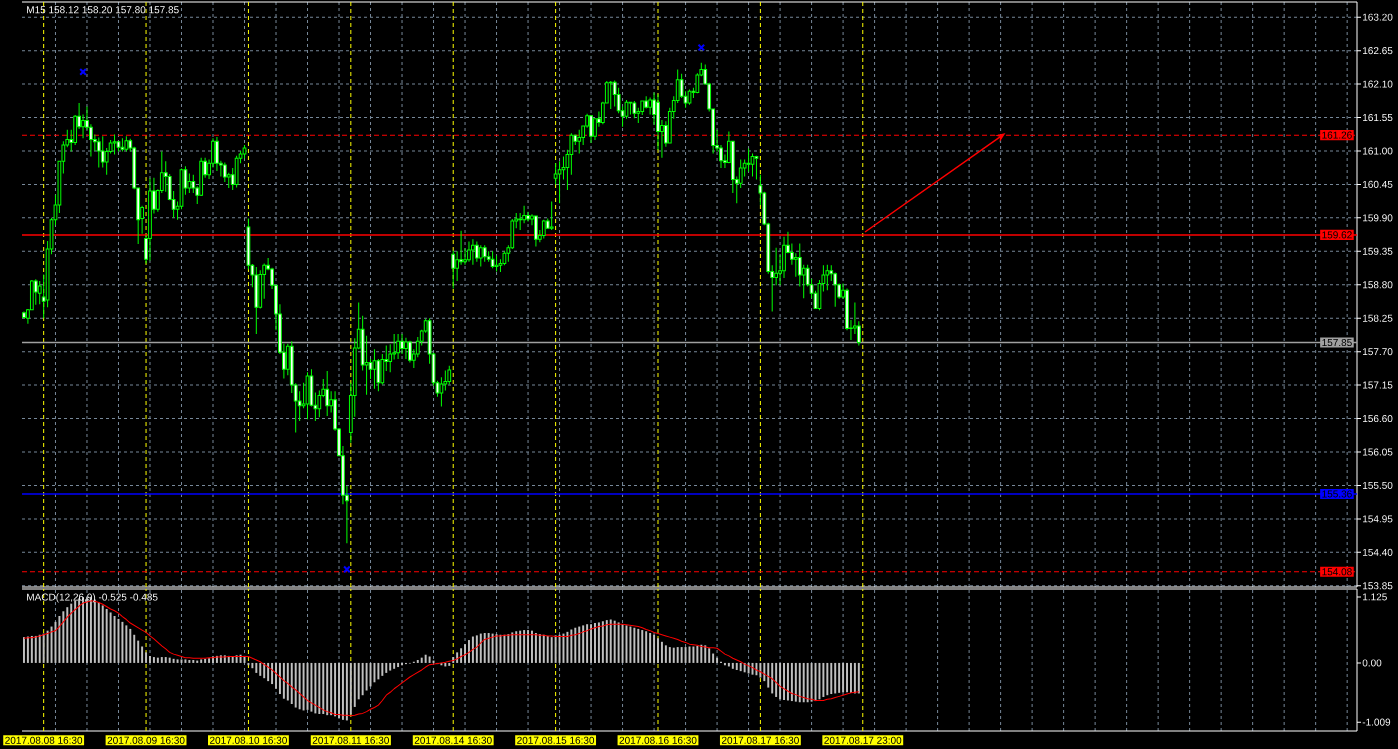  What do you see at coordinates (1378, 318) in the screenshot?
I see `y-tick-label: 158.25` at bounding box center [1378, 318].